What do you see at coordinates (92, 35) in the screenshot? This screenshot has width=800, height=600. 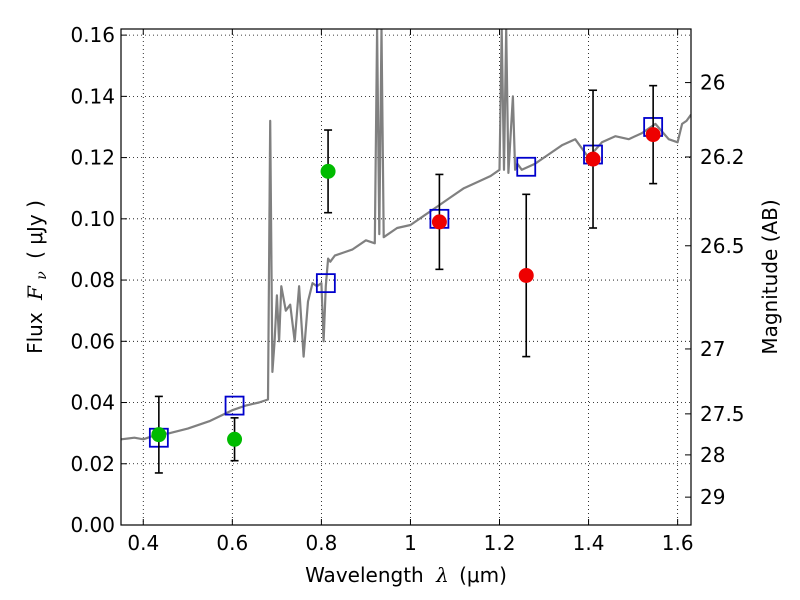 I see `y-tick-label: 0.16` at bounding box center [92, 35].